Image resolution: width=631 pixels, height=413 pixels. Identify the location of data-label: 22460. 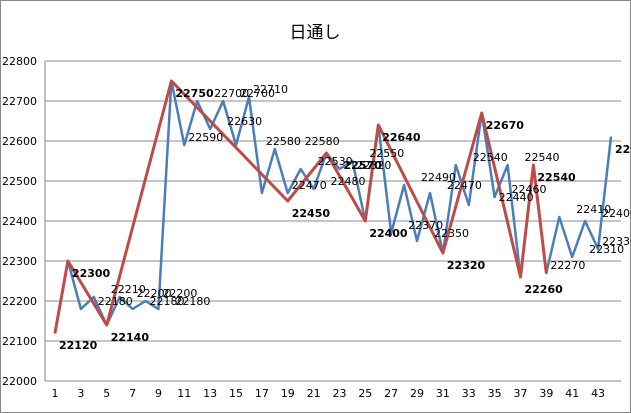
(529, 189).